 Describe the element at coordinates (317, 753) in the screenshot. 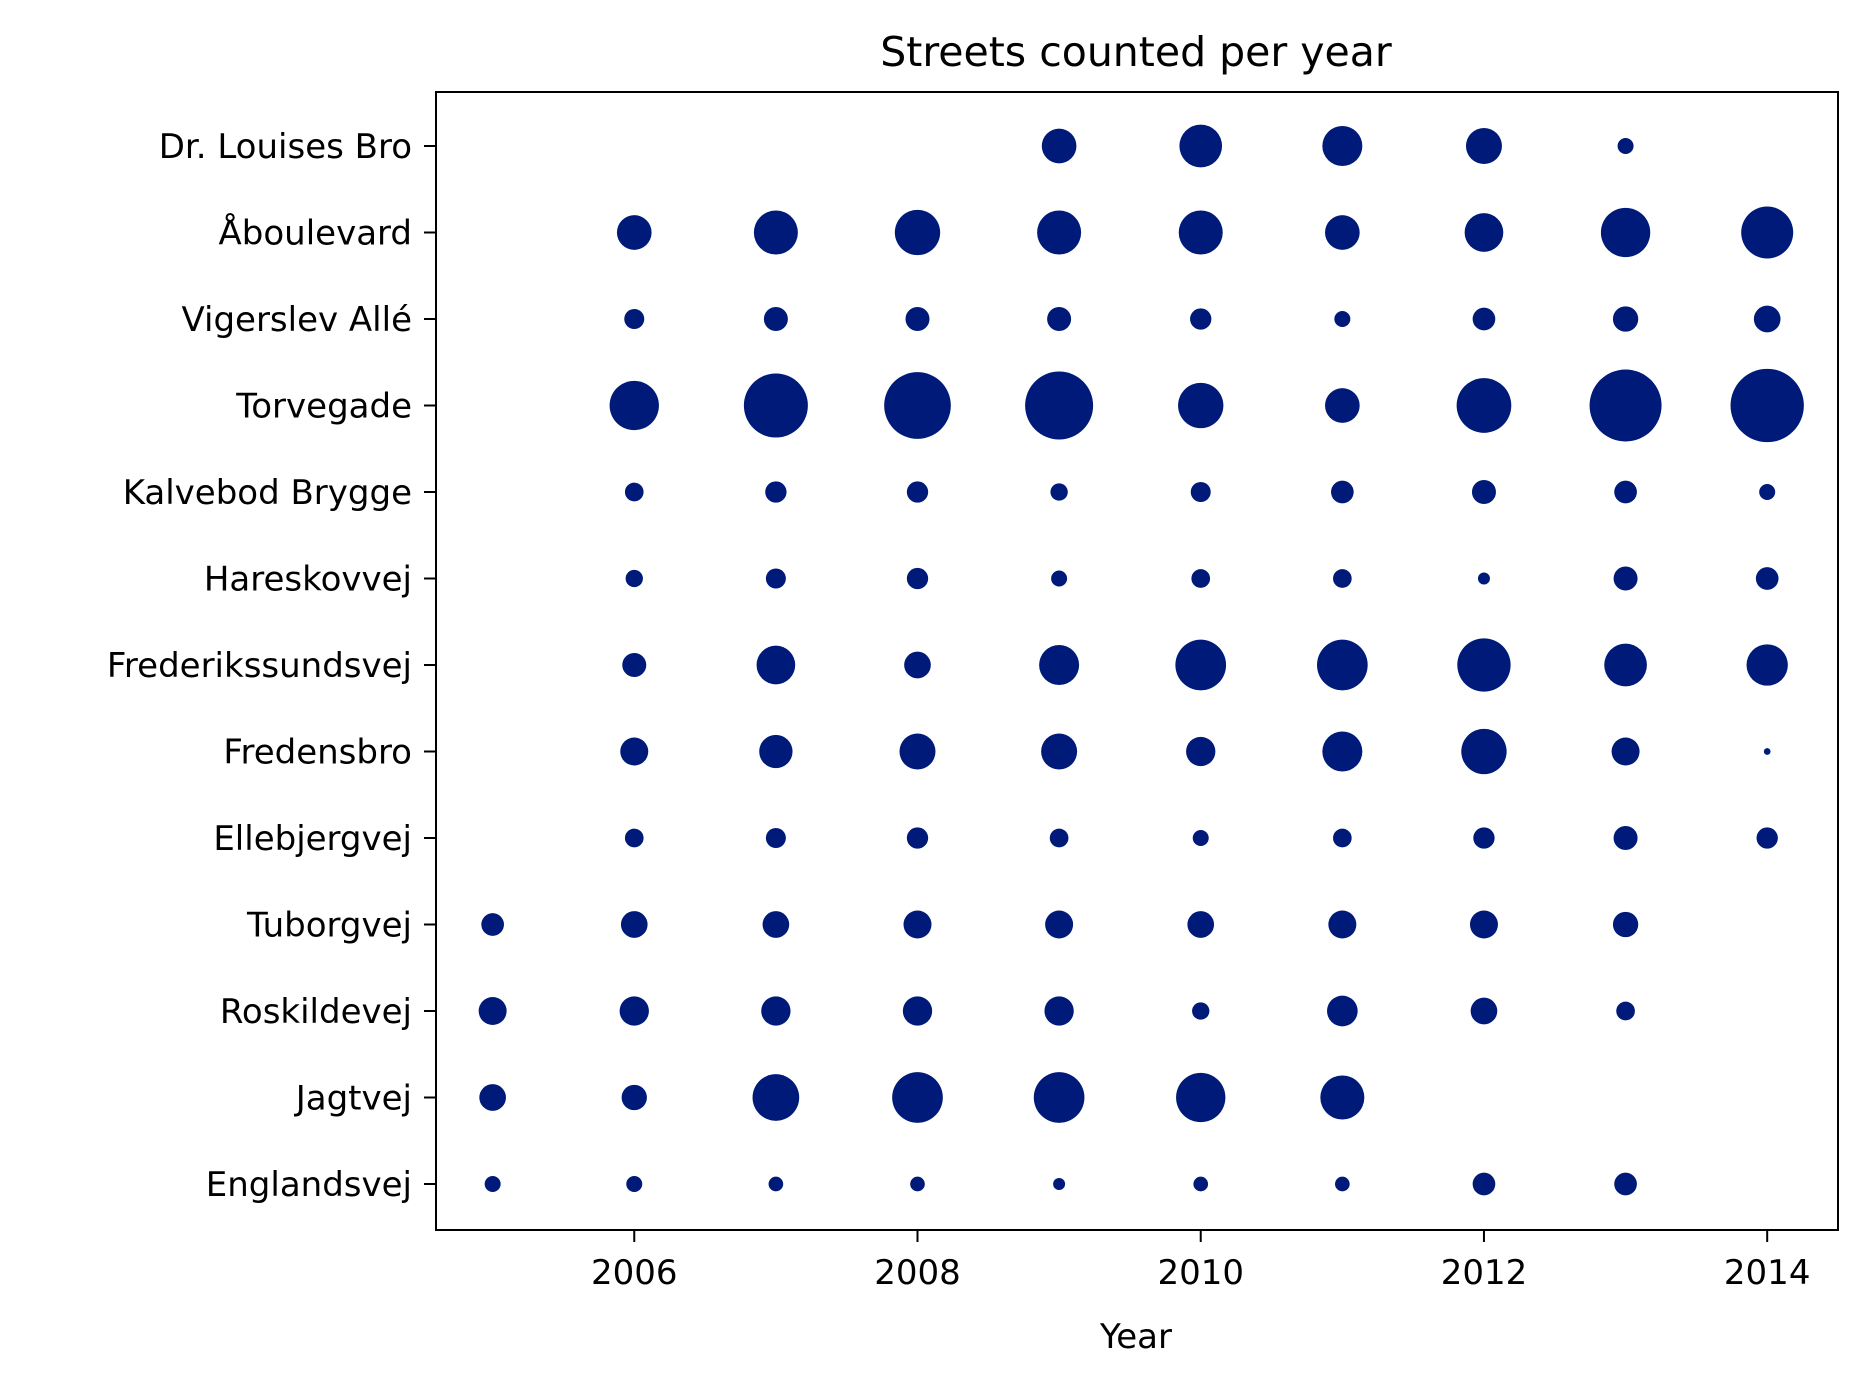

I see `y-tick-label: Fredensbro` at that location.